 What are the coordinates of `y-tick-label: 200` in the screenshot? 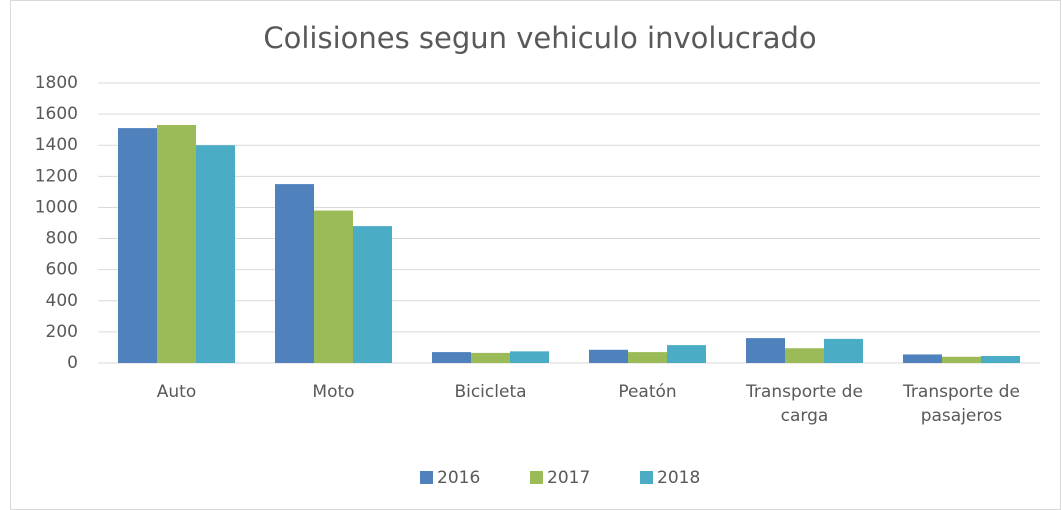 It's located at (62, 332).